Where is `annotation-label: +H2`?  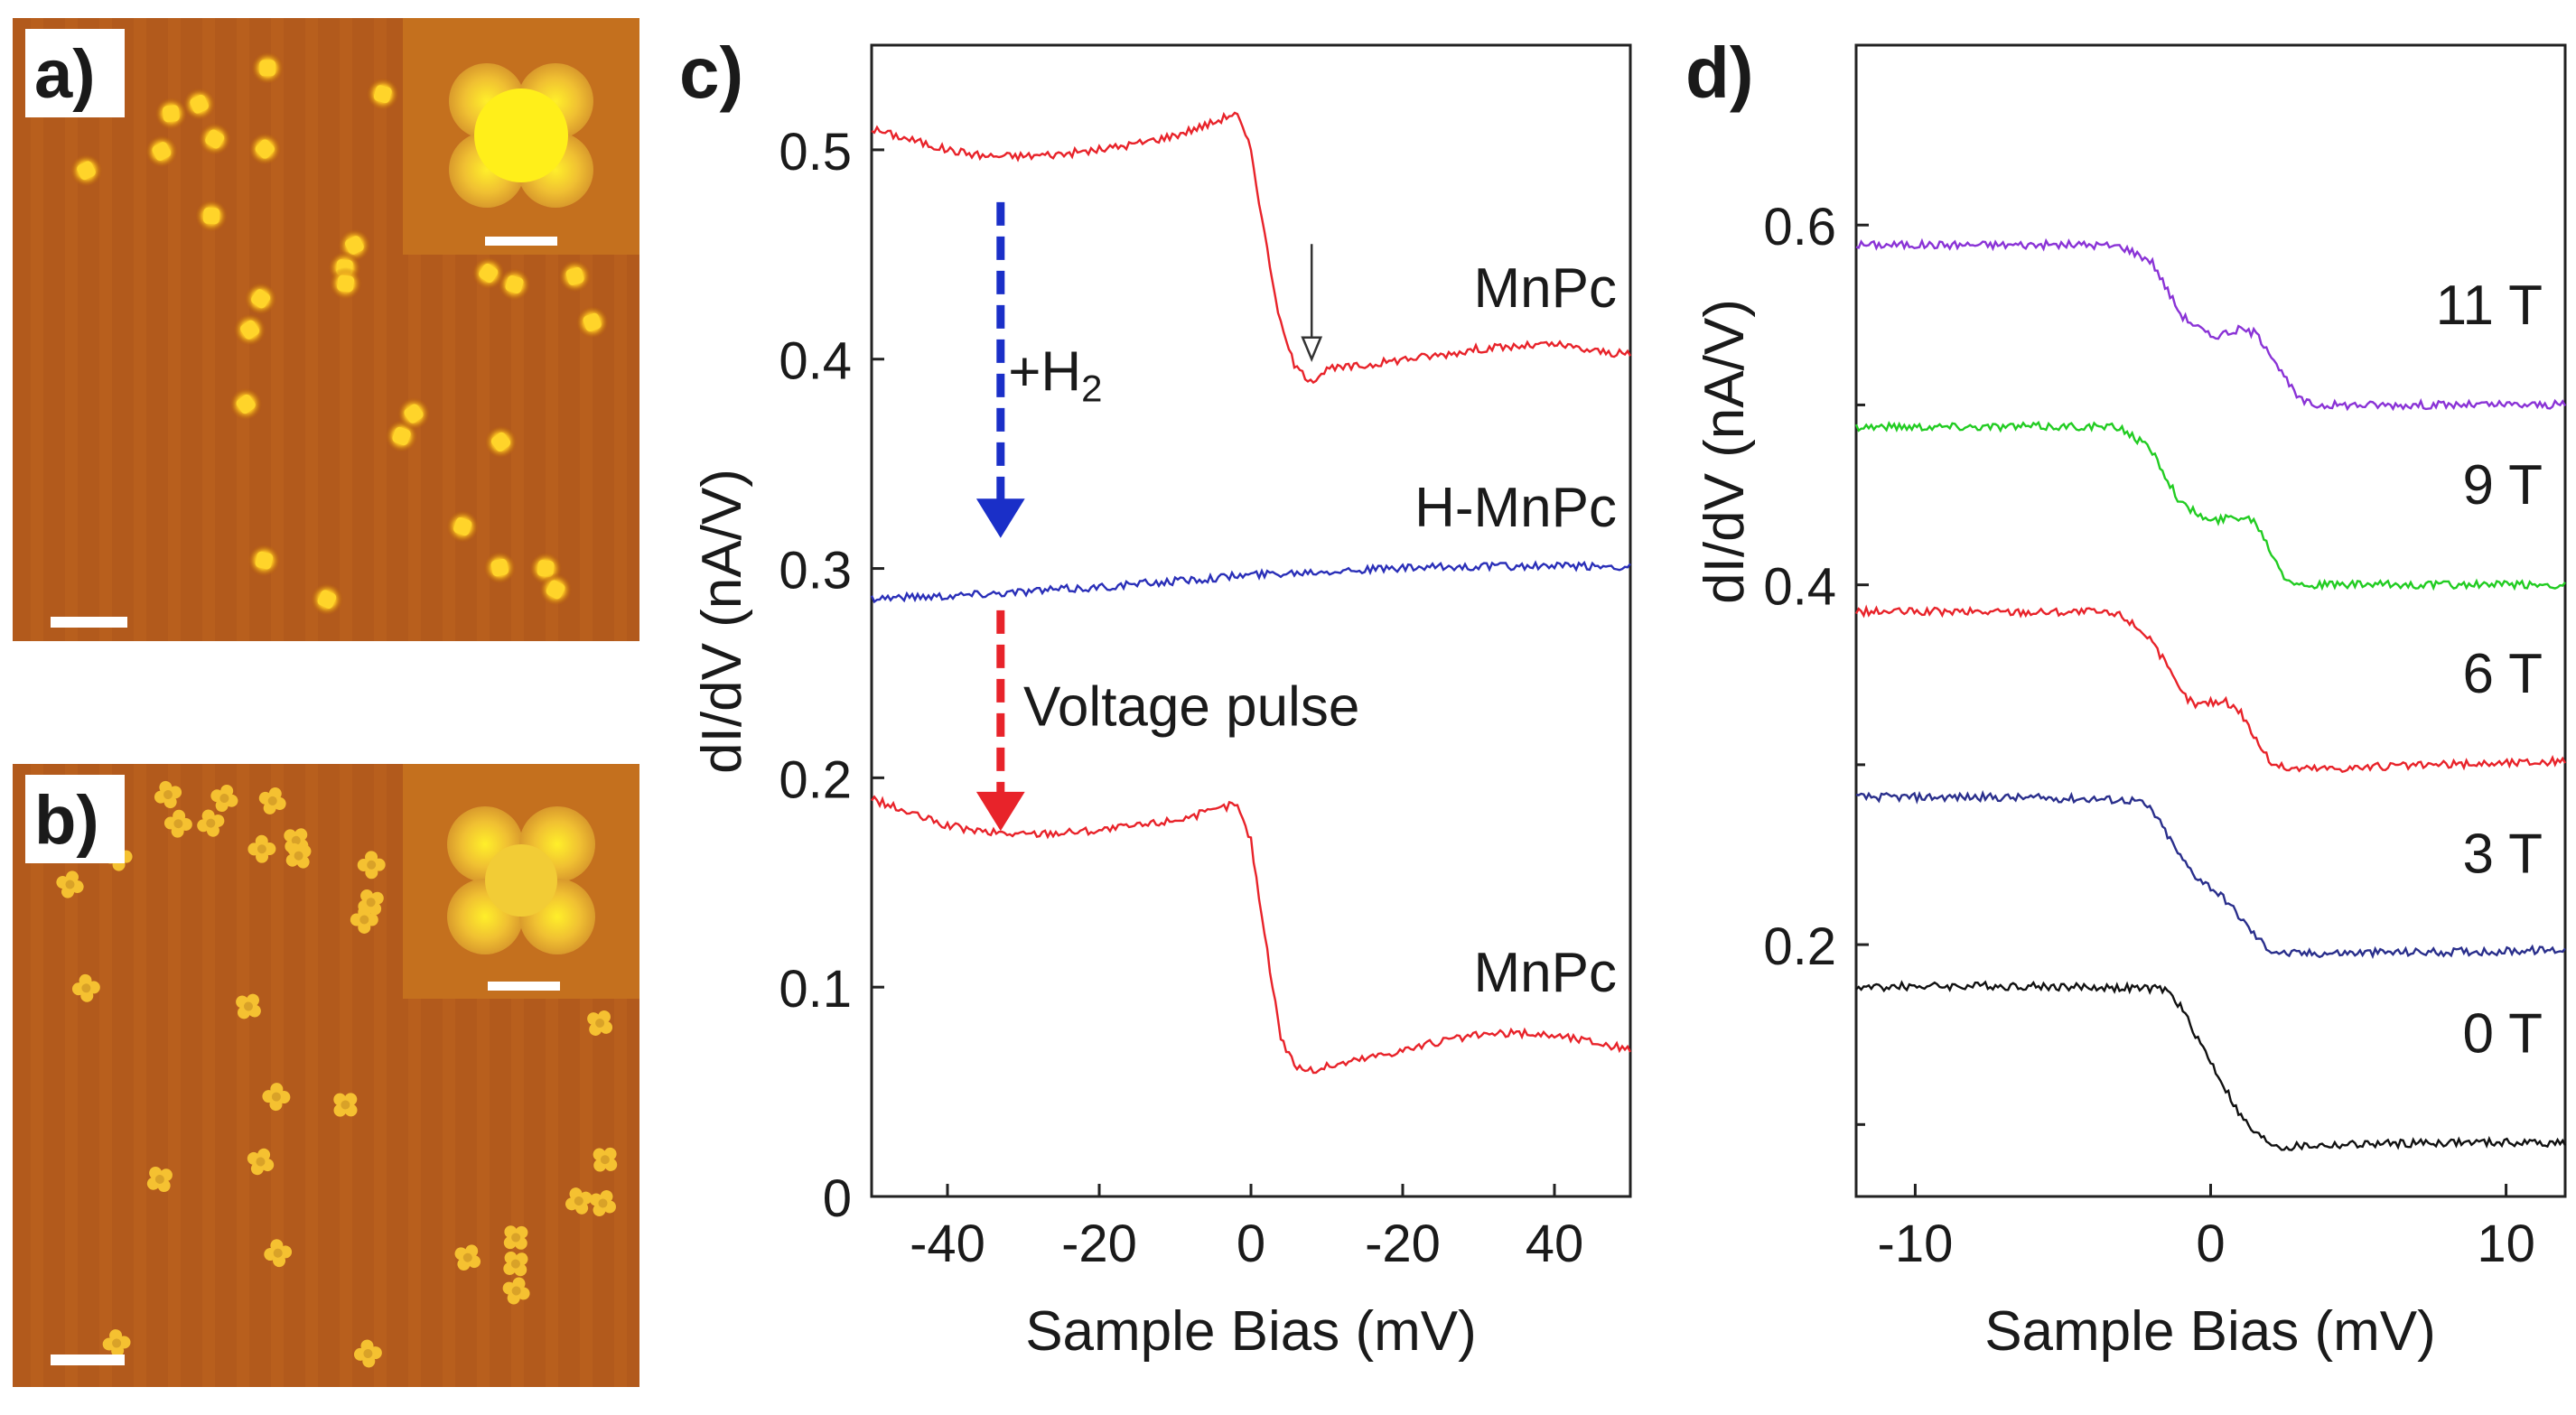
annotation-label: +H2 is located at coordinates (1055, 376).